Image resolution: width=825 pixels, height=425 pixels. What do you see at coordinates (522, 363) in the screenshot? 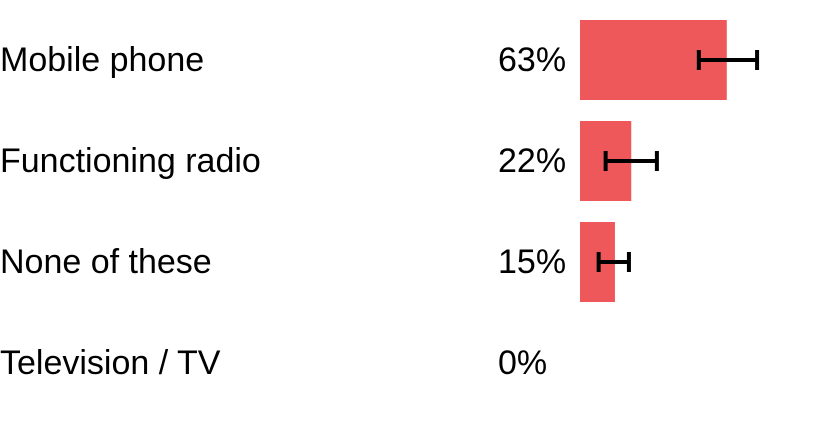
I see `value-label: 0%` at bounding box center [522, 363].